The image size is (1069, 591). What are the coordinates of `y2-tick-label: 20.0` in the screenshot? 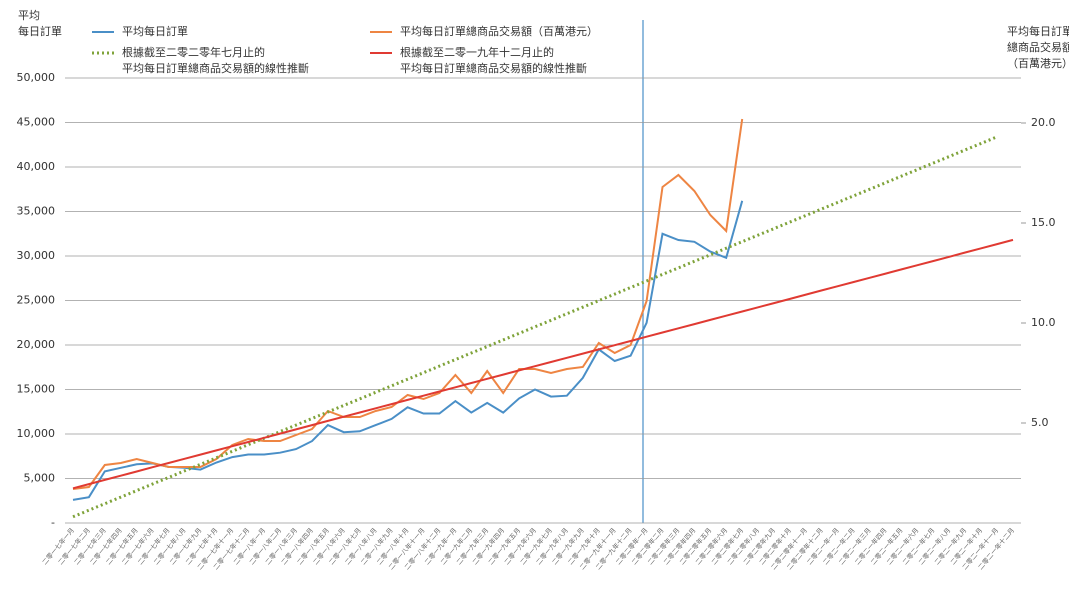 It's located at (1043, 122).